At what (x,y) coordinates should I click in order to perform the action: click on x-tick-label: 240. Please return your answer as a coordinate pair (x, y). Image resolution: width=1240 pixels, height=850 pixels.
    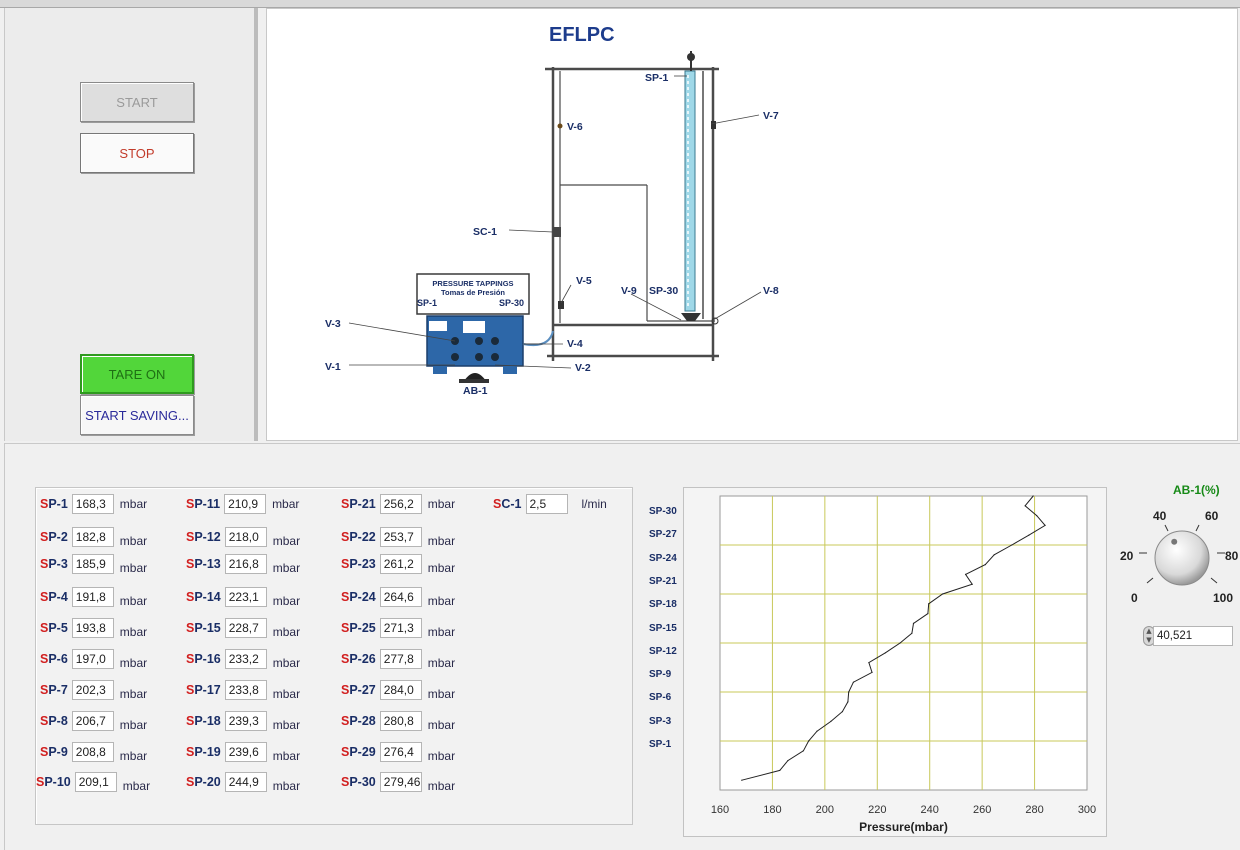
    Looking at the image, I should click on (930, 810).